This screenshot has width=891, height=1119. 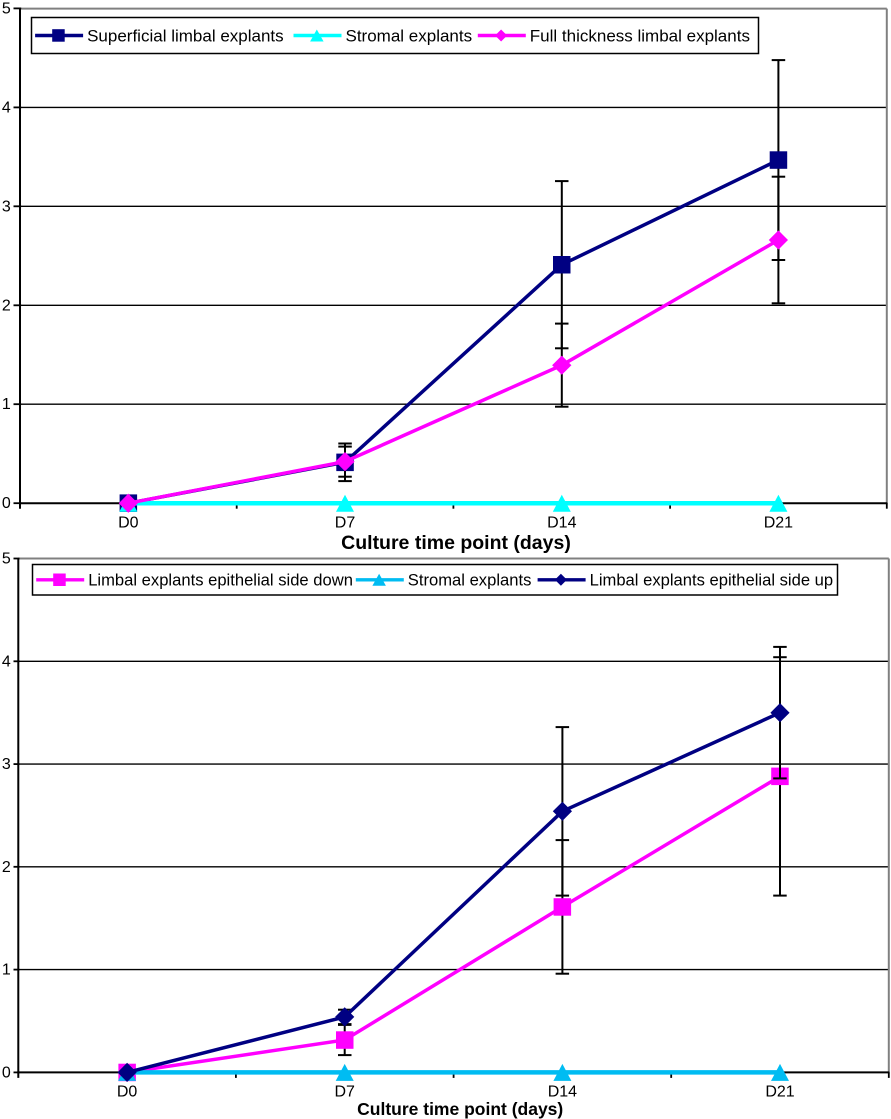 What do you see at coordinates (640, 35) in the screenshot?
I see `svg-text: Full thickness limbal explants` at bounding box center [640, 35].